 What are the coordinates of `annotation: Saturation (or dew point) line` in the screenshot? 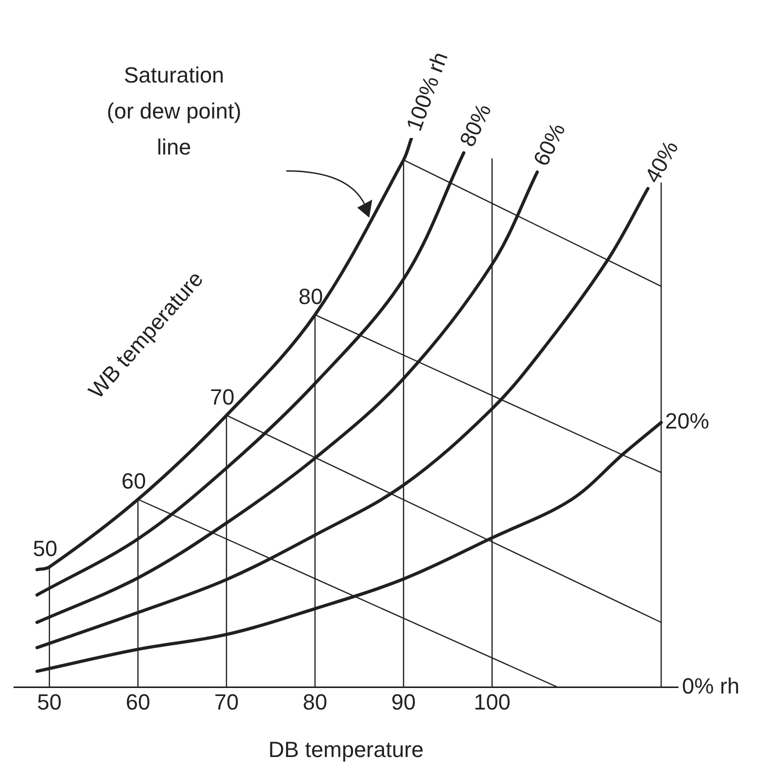 It's located at (174, 111).